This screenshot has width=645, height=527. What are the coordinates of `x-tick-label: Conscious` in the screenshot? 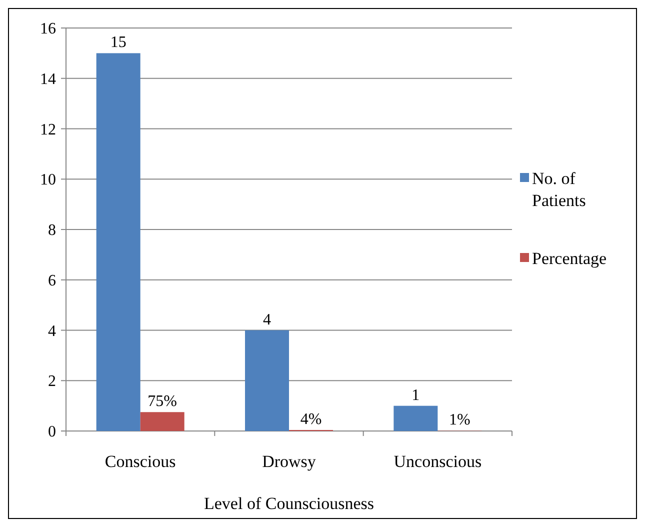 It's located at (140, 461).